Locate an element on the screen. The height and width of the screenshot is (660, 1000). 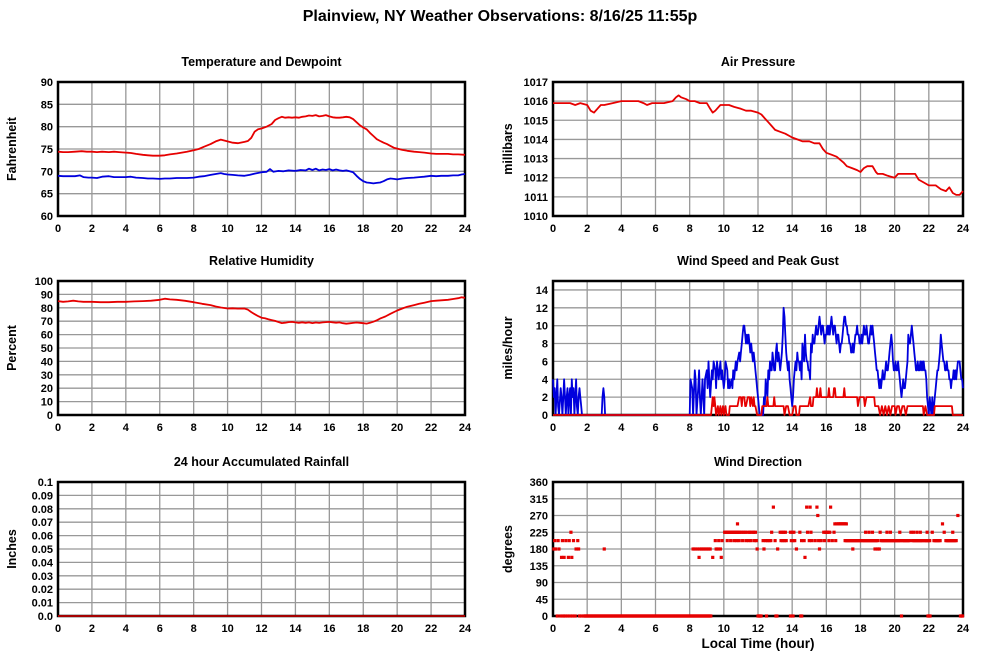
y-tick-label: 360 is located at coordinates (539, 483).